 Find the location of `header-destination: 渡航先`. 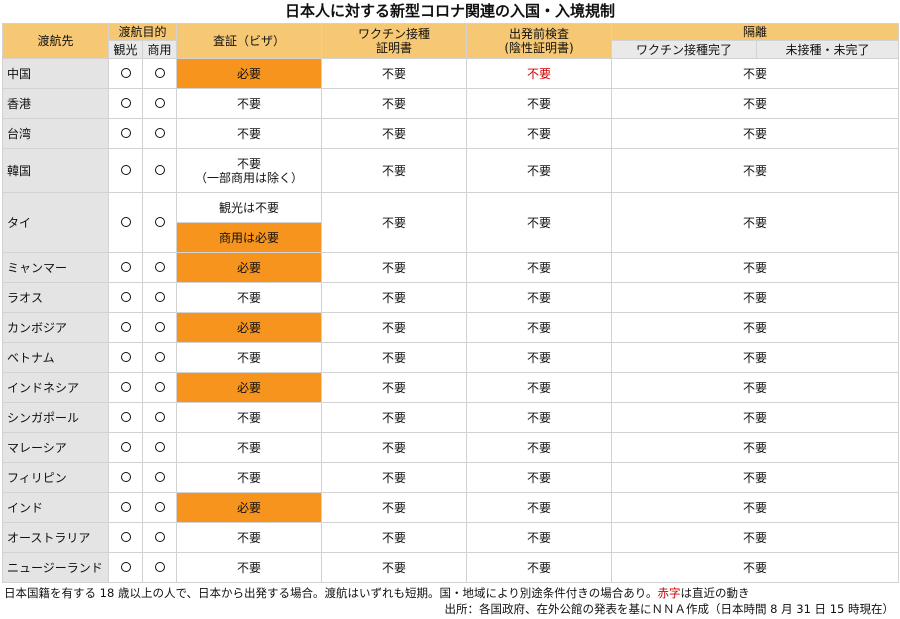

header-destination: 渡航先 is located at coordinates (55, 41).